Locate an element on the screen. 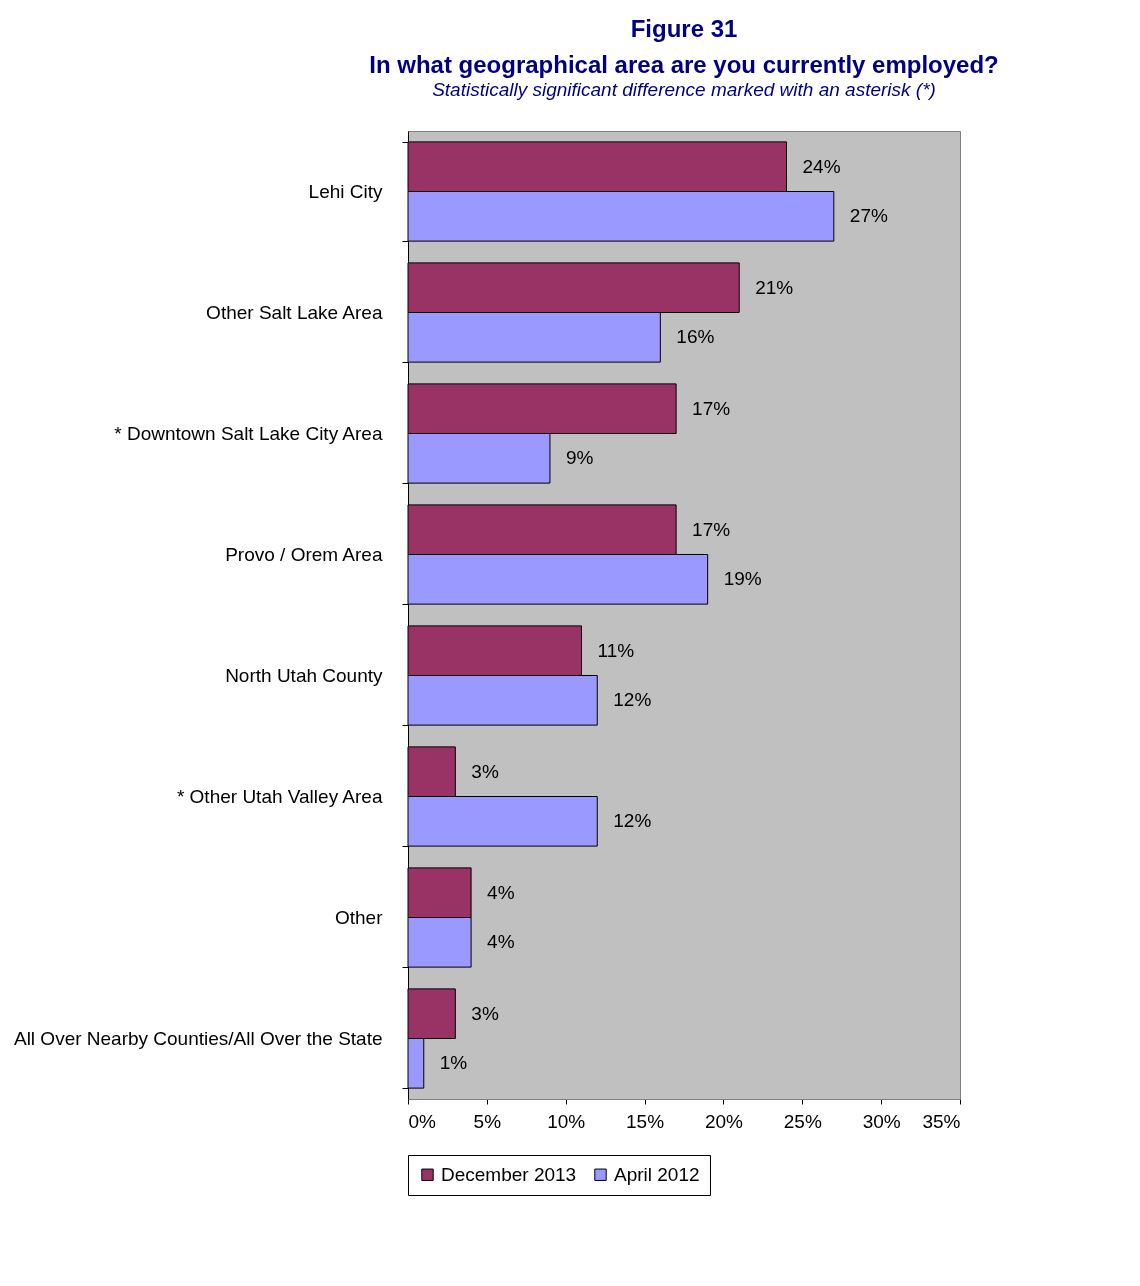  legend-label: December 2013 is located at coordinates (509, 1174).